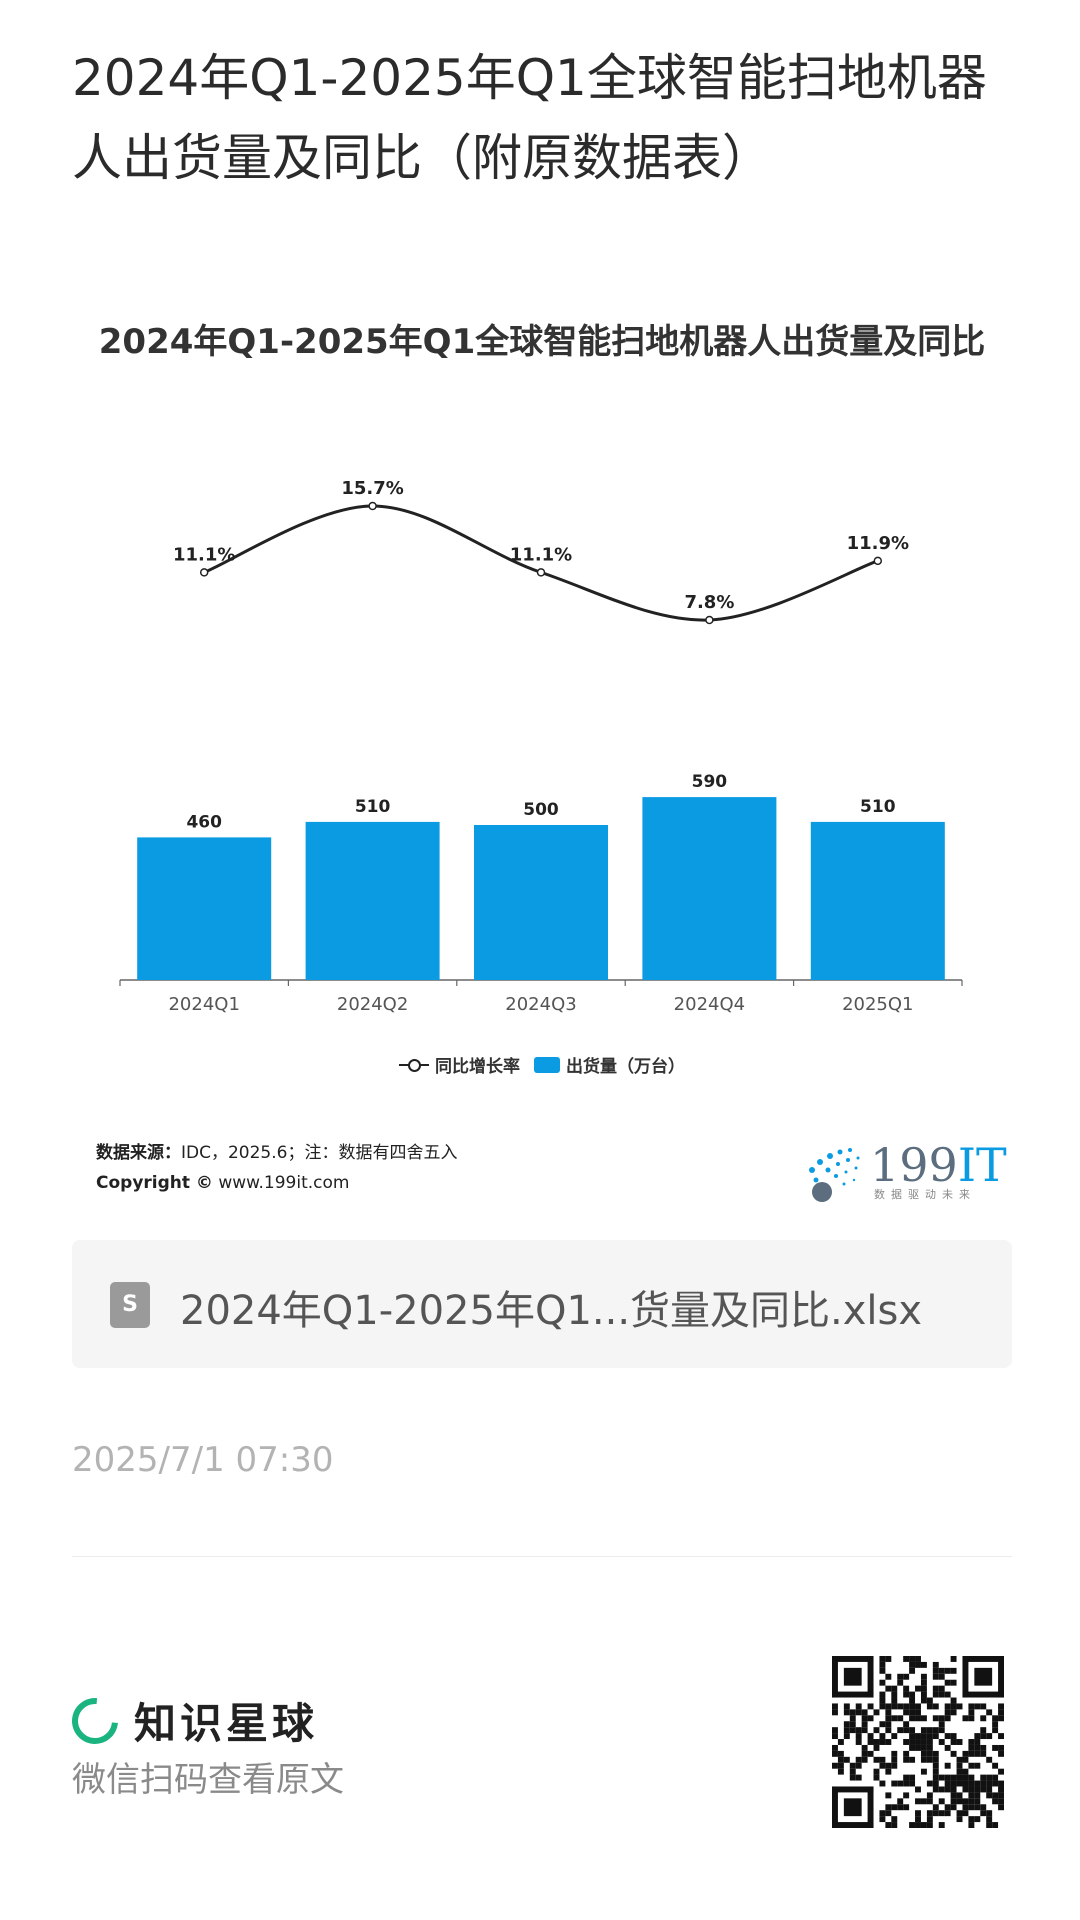 The width and height of the screenshot is (1080, 1920). Describe the element at coordinates (284, 1183) in the screenshot. I see `copyright-text: www.199it.com` at that location.